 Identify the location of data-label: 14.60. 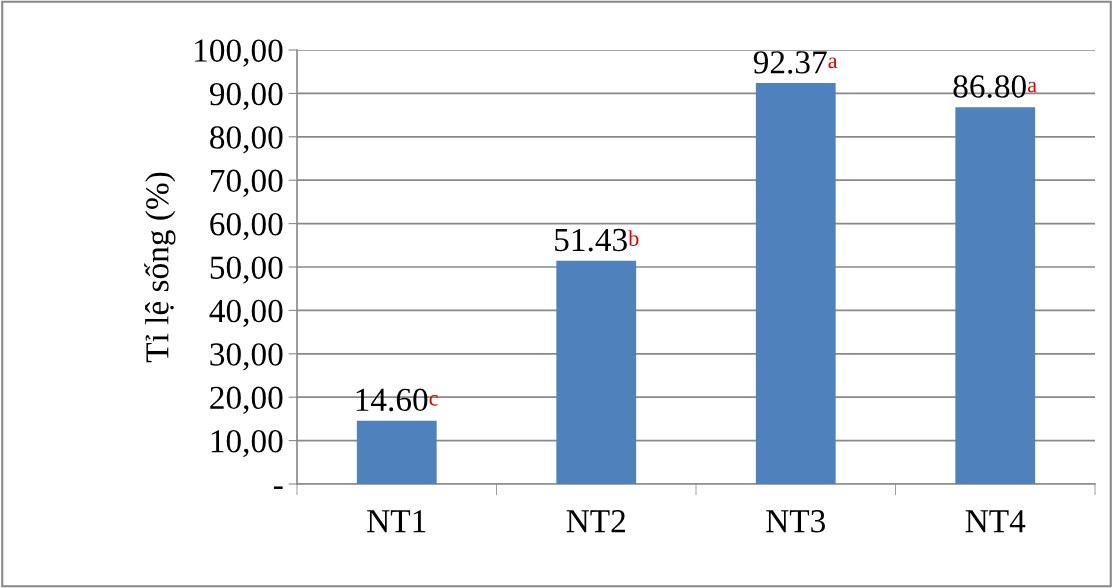
(392, 400).